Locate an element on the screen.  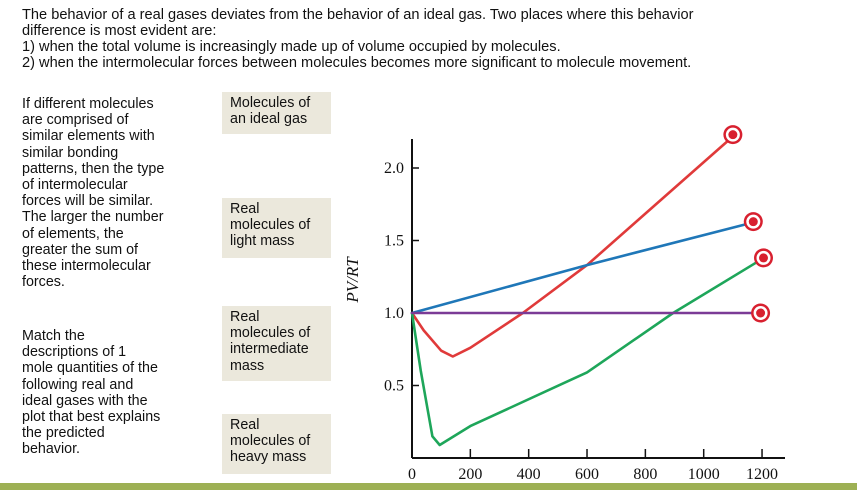
drag-label-text: heavy mass is located at coordinates (268, 457).